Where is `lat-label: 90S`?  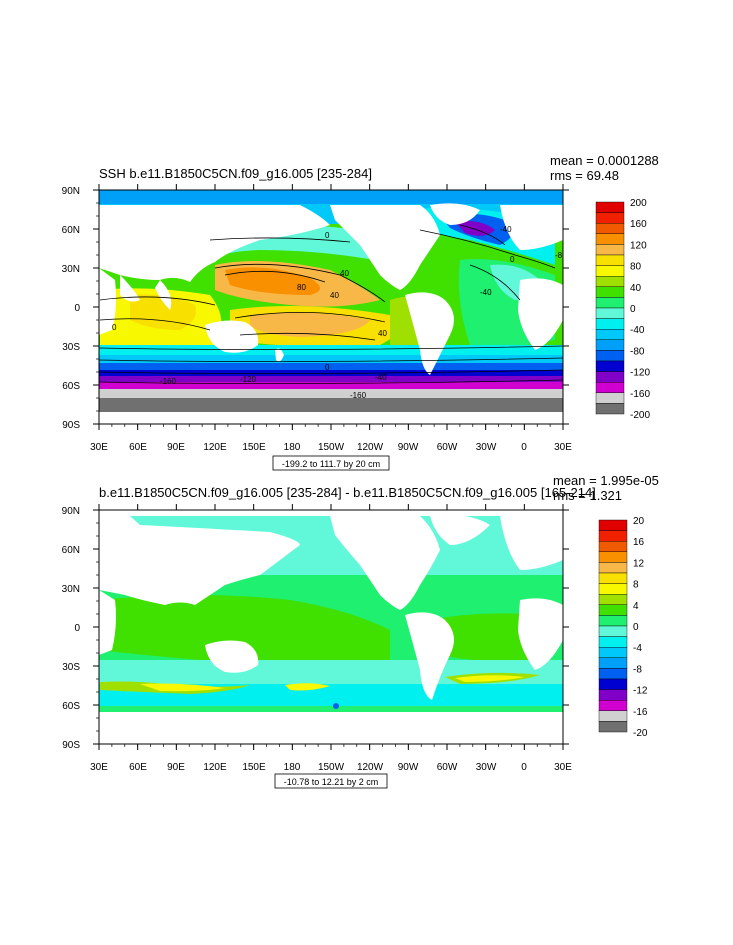 lat-label: 90S is located at coordinates (71, 745).